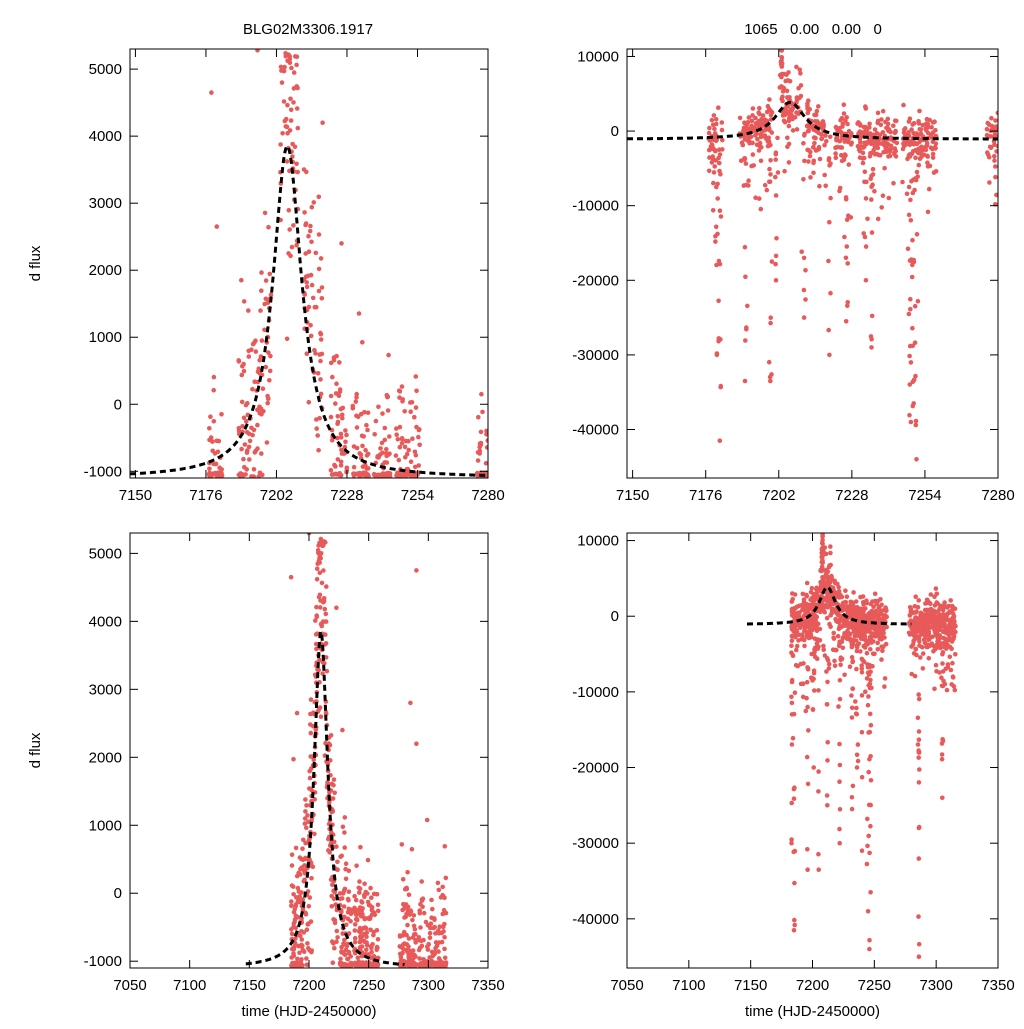  Describe the element at coordinates (688, 985) in the screenshot. I see `x-tick-label: 7100` at that location.